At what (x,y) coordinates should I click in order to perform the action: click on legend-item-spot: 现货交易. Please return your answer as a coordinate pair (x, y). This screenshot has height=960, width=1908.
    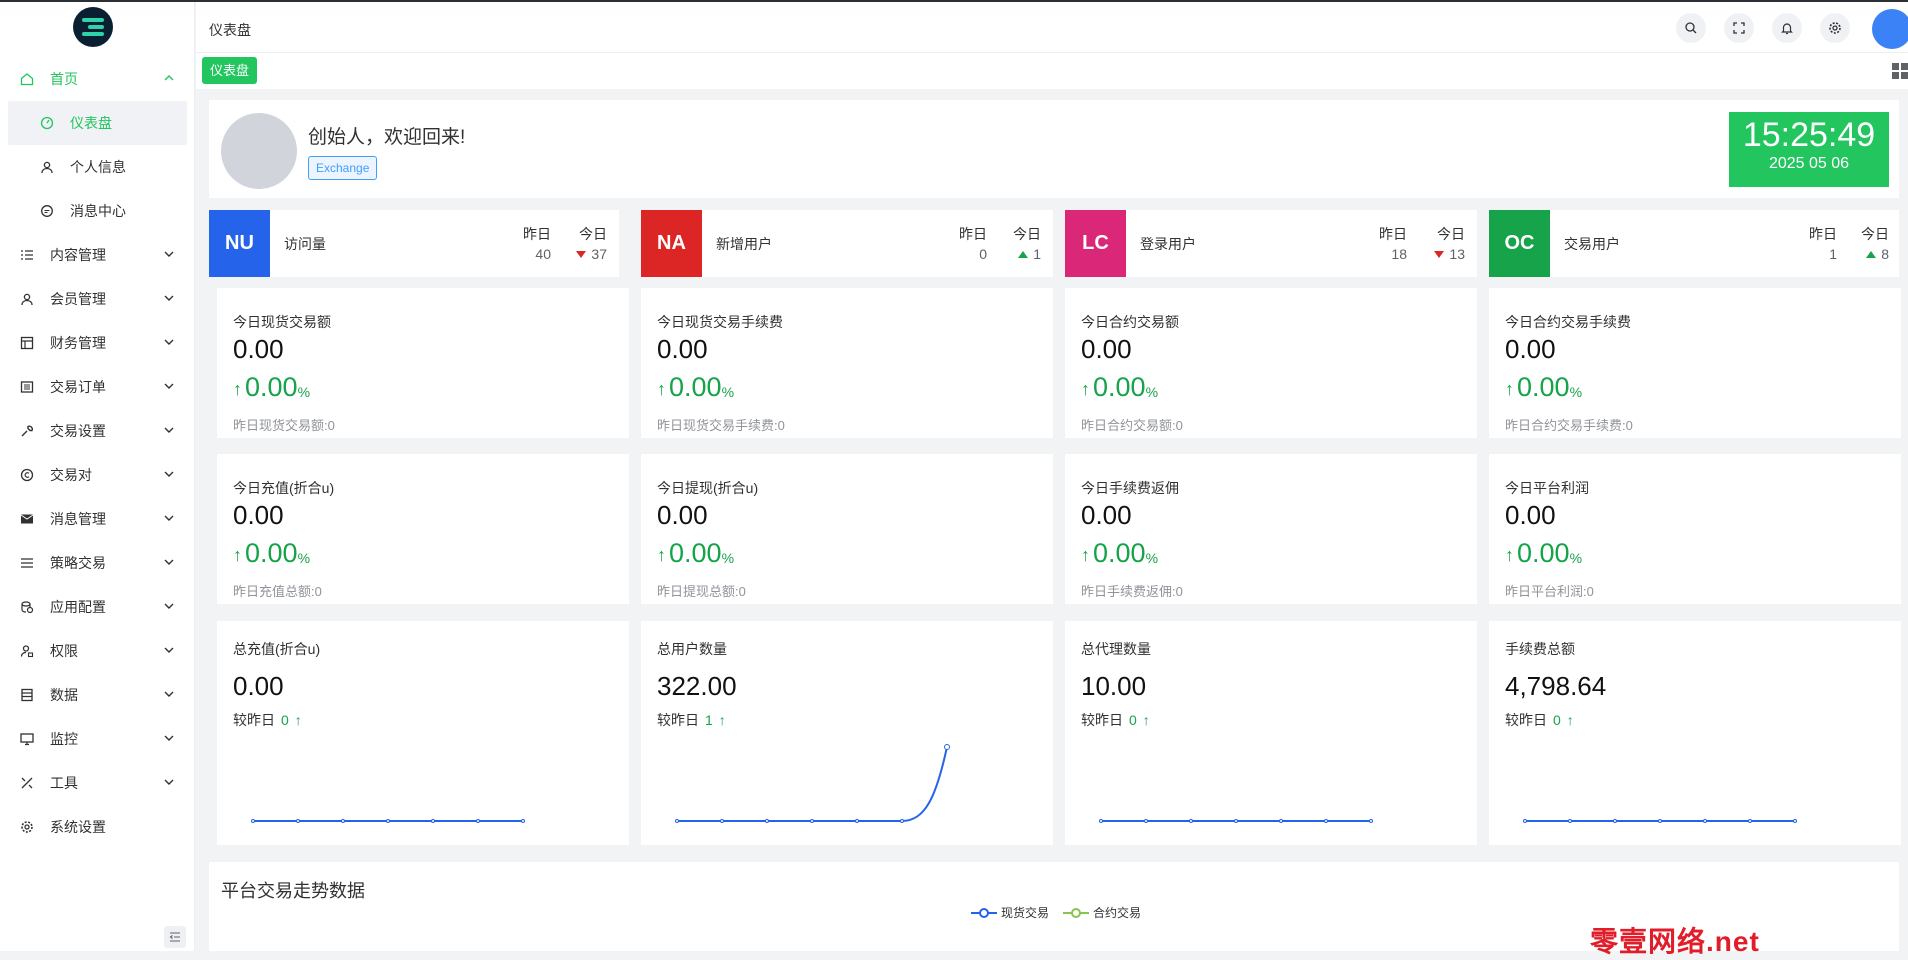
    Looking at the image, I should click on (1010, 912).